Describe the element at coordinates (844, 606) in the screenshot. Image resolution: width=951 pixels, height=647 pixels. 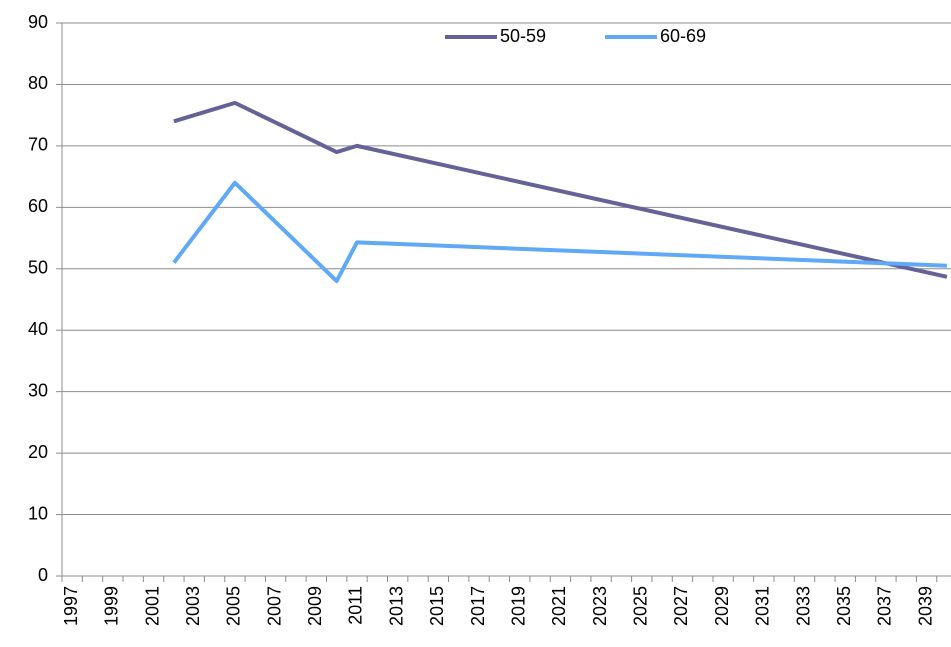
I see `x-tick-label: 2035` at that location.